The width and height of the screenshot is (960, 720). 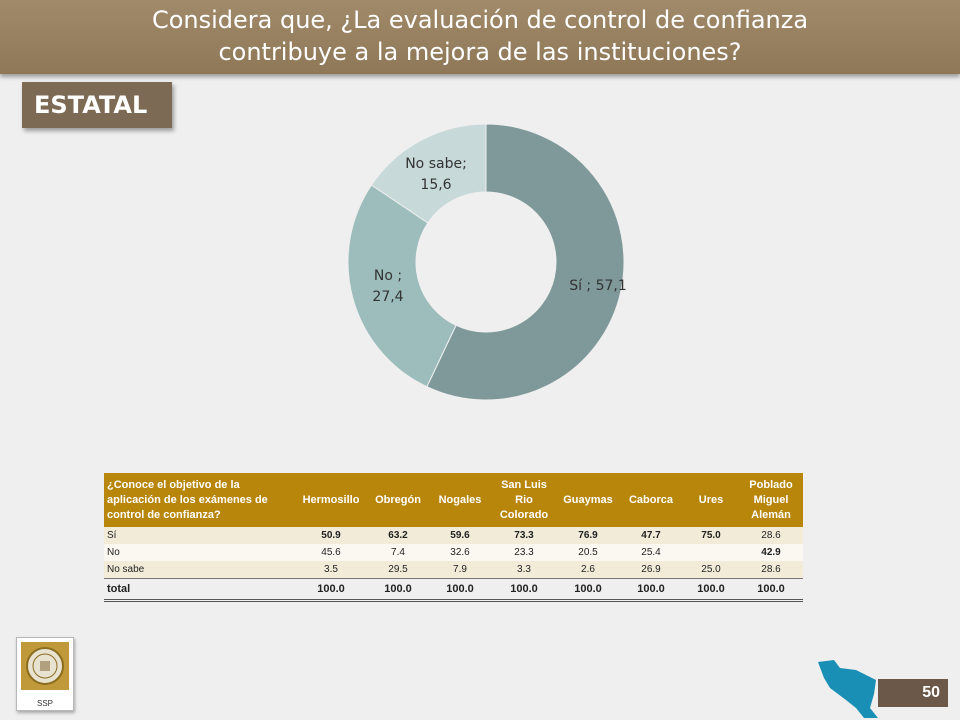 What do you see at coordinates (711, 552) in the screenshot?
I see `table-cell` at bounding box center [711, 552].